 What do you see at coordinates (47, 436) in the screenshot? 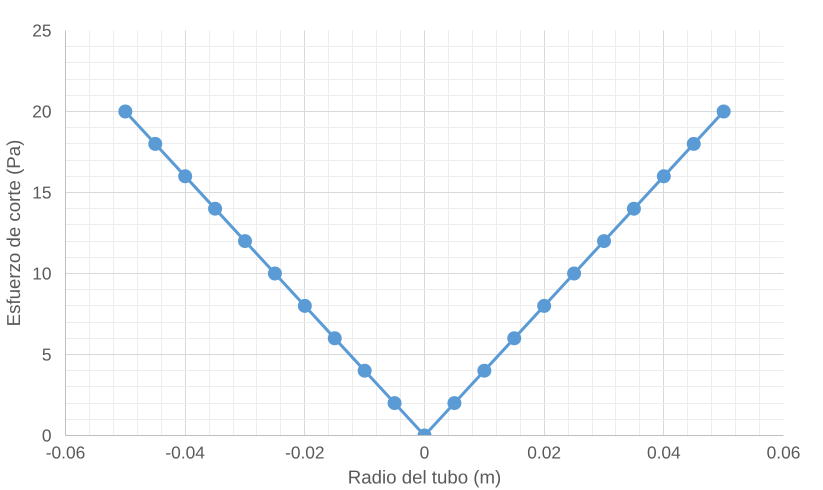
I see `y-tick-label: 0` at bounding box center [47, 436].